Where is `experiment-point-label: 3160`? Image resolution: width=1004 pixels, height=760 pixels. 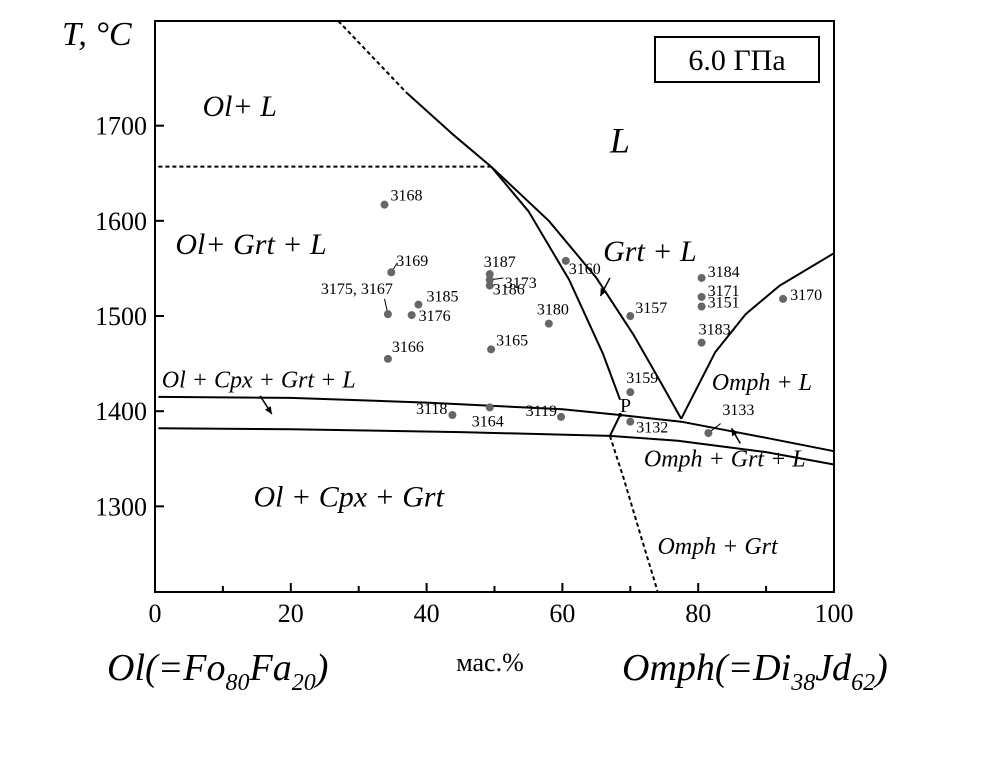 experiment-point-label: 3160 is located at coordinates (585, 269).